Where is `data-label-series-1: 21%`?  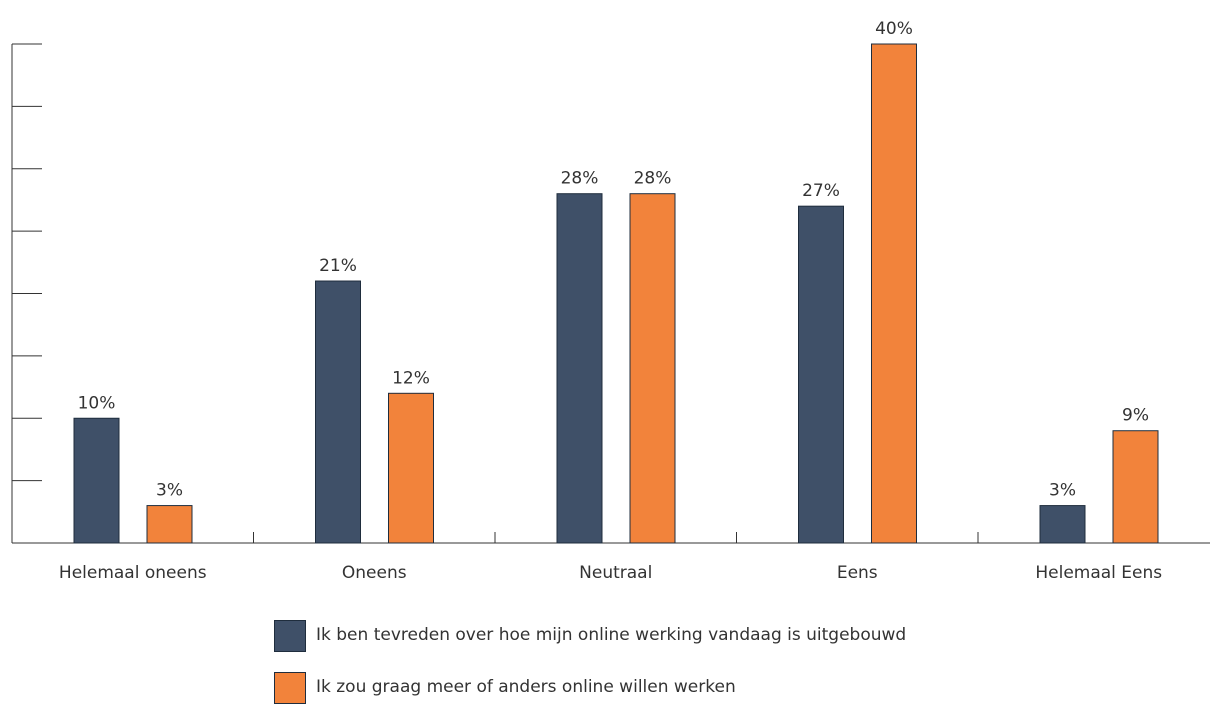 data-label-series-1: 21% is located at coordinates (338, 266).